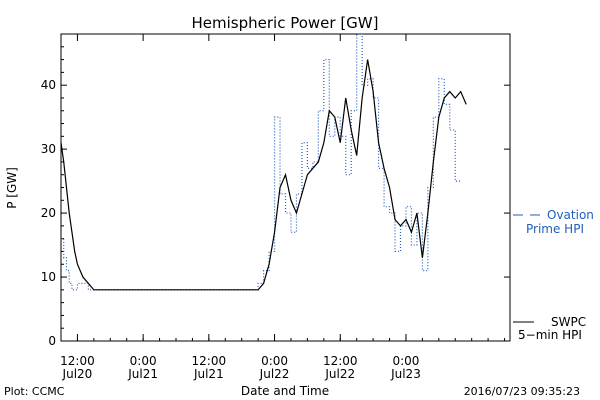  Describe the element at coordinates (48, 85) in the screenshot. I see `y-tick-label: 40` at that location.